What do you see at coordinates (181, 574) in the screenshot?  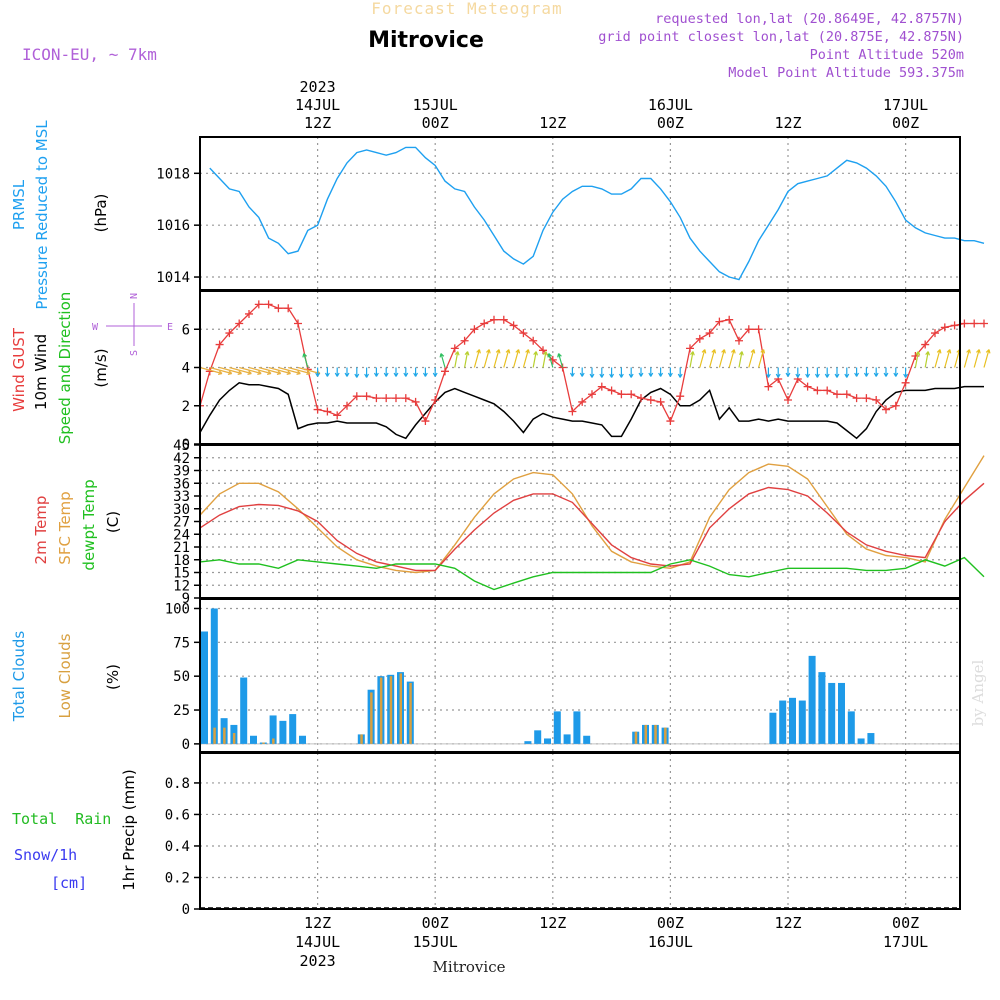 I see `temp-ytick-label: 15` at bounding box center [181, 574].